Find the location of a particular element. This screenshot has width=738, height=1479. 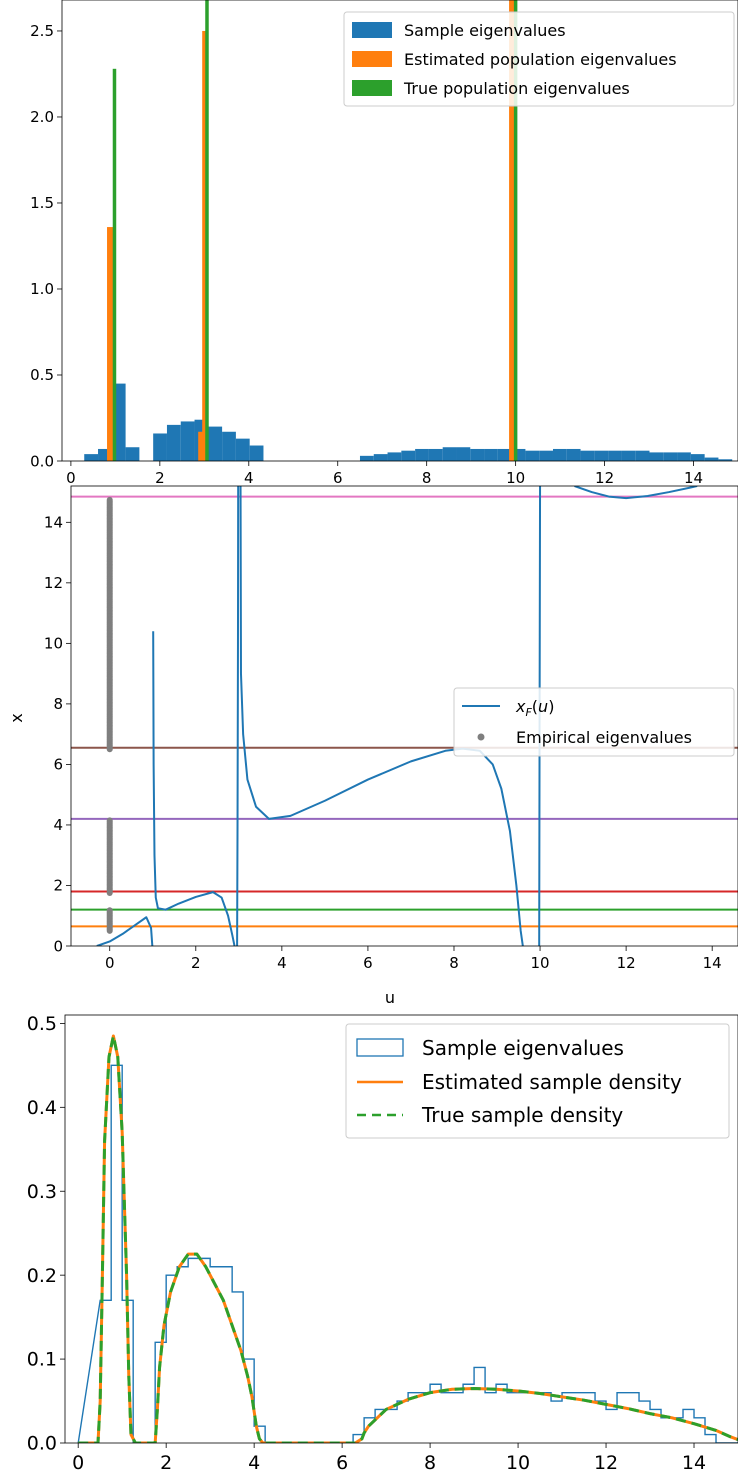

p2-ytick-label: 8 is located at coordinates (58, 704).